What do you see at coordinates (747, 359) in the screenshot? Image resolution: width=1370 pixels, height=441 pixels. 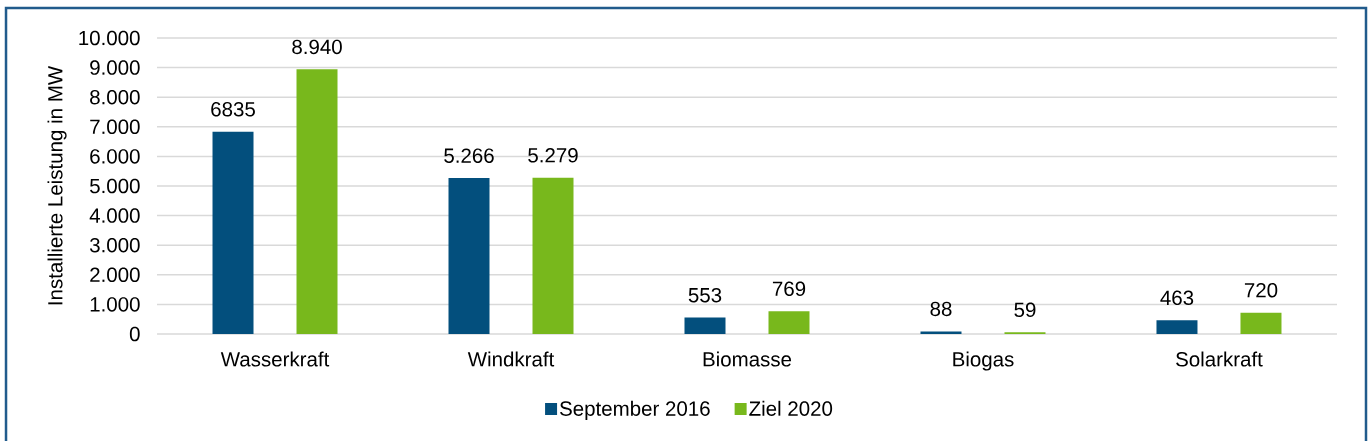 I see `x-tick-label: Biomasse` at bounding box center [747, 359].